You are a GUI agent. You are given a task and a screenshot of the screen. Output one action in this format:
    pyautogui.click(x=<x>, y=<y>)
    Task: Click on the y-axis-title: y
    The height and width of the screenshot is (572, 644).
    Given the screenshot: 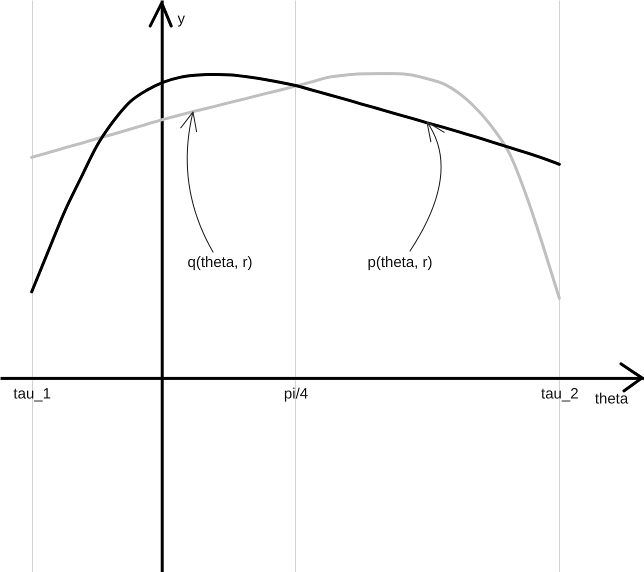 What is the action you would take?
    pyautogui.click(x=181, y=19)
    